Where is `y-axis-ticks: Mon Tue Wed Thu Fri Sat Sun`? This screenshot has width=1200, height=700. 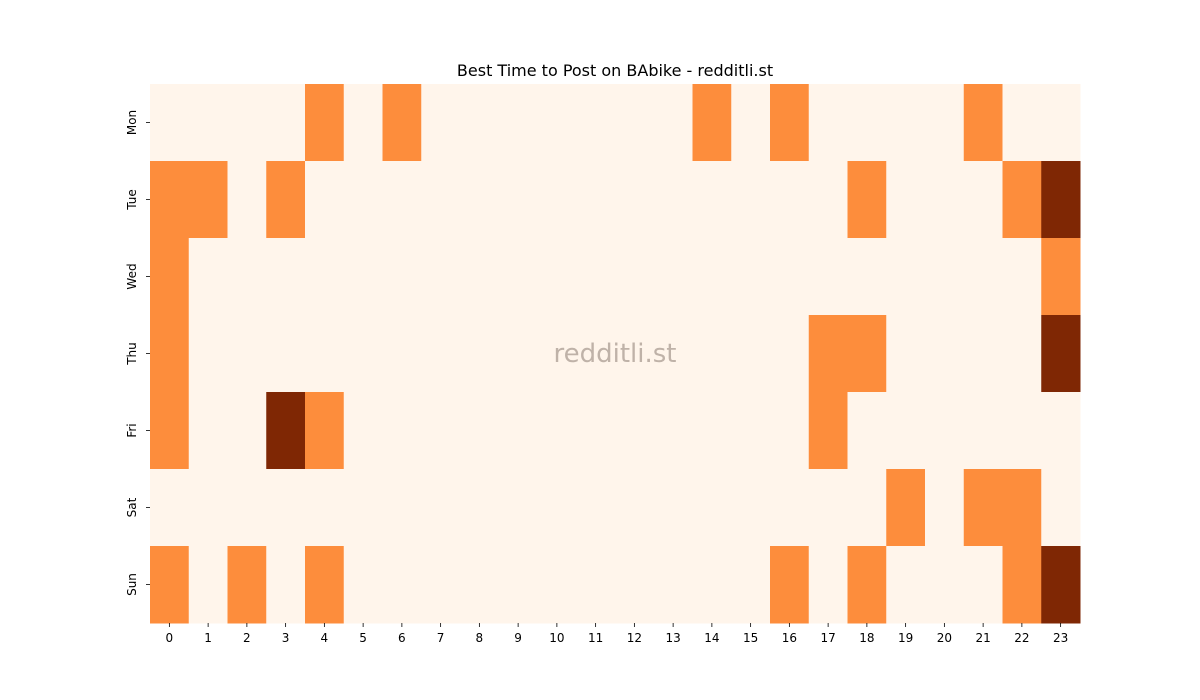 y-axis-ticks: Mon Tue Wed Thu Fri Sat Sun is located at coordinates (137, 353).